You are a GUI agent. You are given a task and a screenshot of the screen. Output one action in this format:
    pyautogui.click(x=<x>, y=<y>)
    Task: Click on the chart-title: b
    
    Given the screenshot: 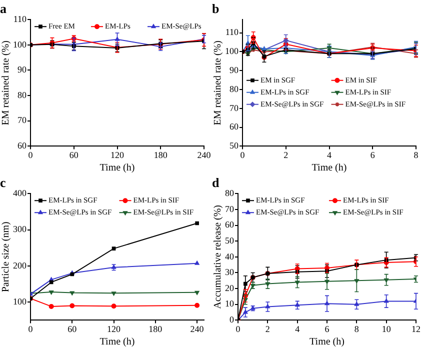 What is the action you would take?
    pyautogui.click(x=216, y=8)
    